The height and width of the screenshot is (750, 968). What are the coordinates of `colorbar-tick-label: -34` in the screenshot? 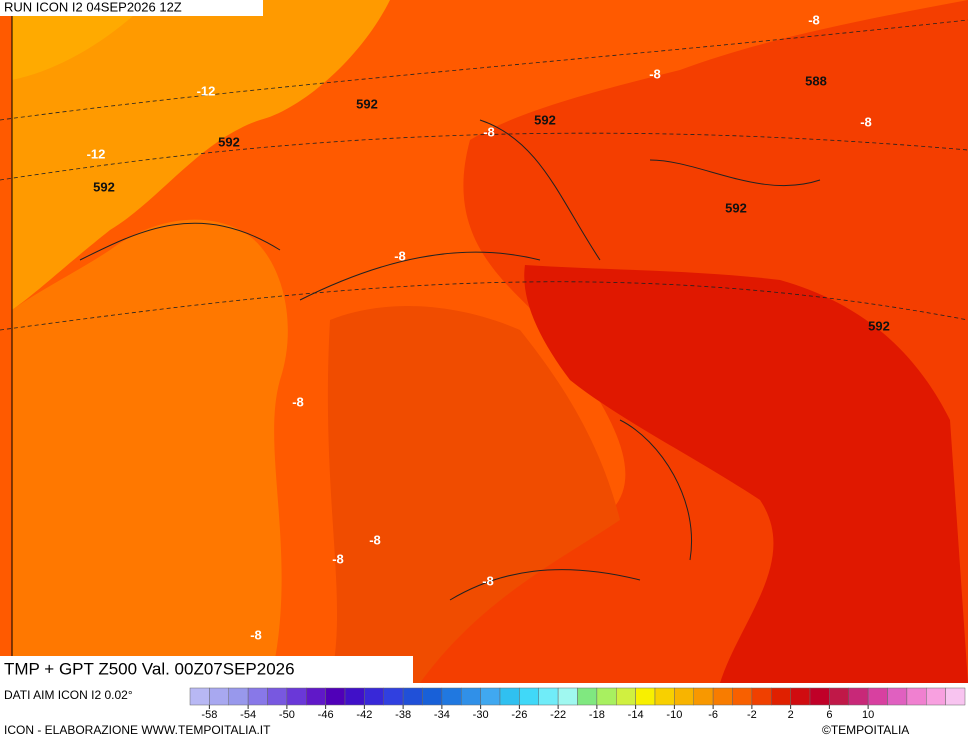 It's located at (442, 715).